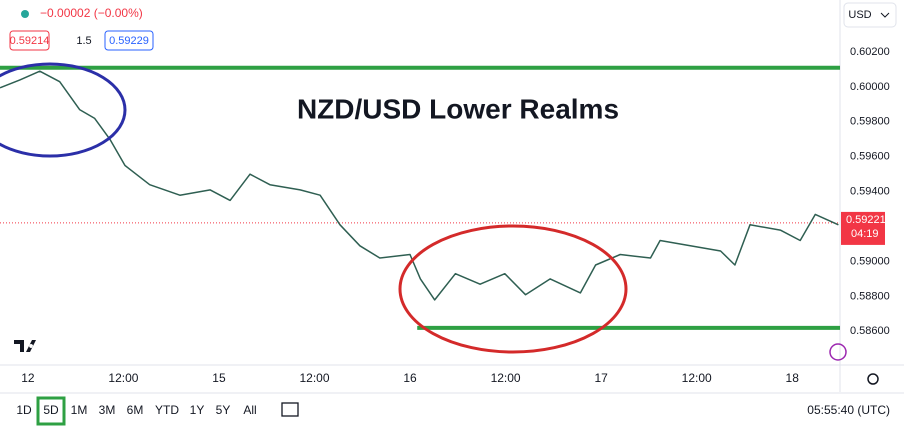 The image size is (904, 429). I want to click on range-button: 1M, so click(79, 410).